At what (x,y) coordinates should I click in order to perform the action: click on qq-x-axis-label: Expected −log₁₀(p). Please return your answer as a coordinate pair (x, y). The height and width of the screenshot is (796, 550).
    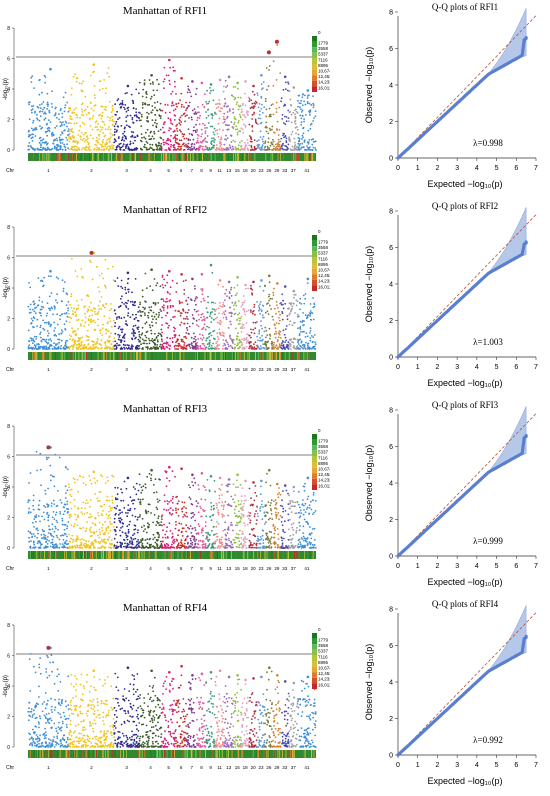
    Looking at the image, I should click on (464, 383).